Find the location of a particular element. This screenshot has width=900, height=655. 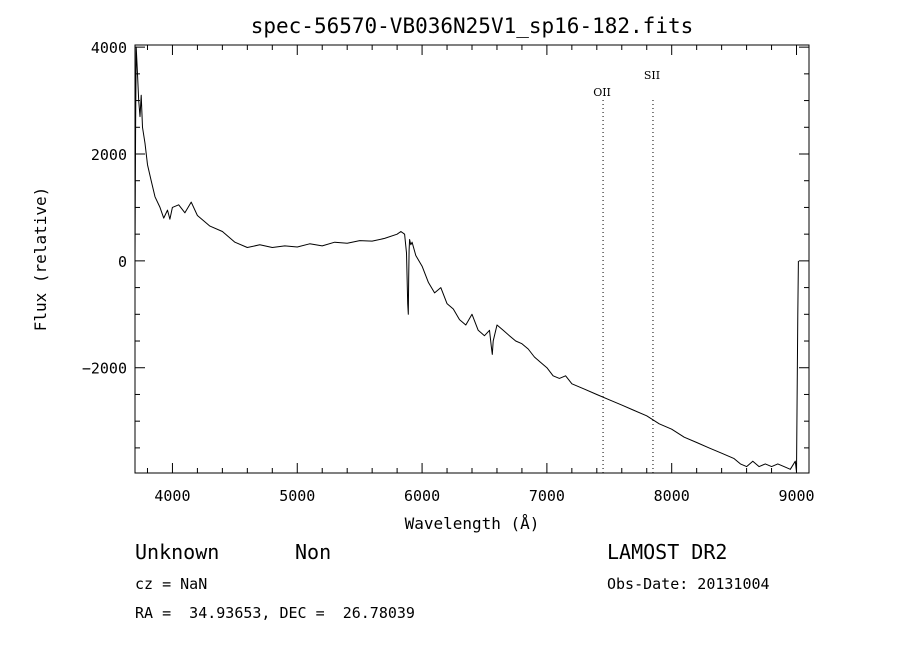

coordinates-text: RA = 34.93653, DEC = 26.78039 is located at coordinates (275, 613).